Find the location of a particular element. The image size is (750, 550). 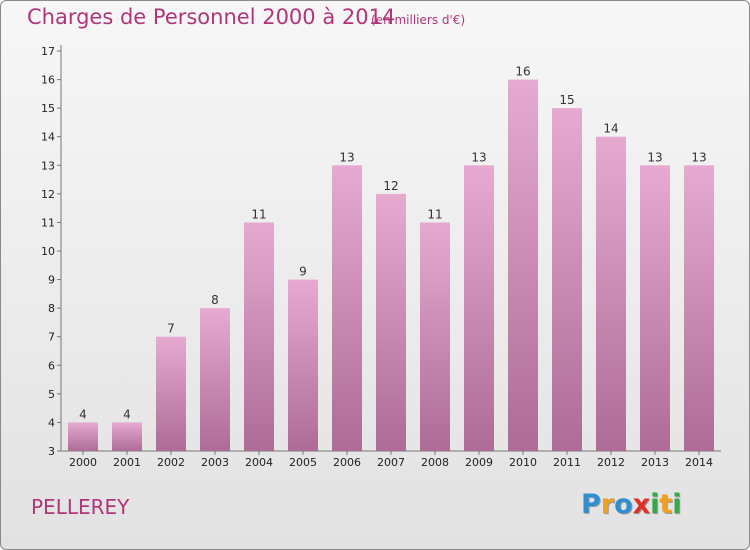

logo-letter: P is located at coordinates (591, 504).